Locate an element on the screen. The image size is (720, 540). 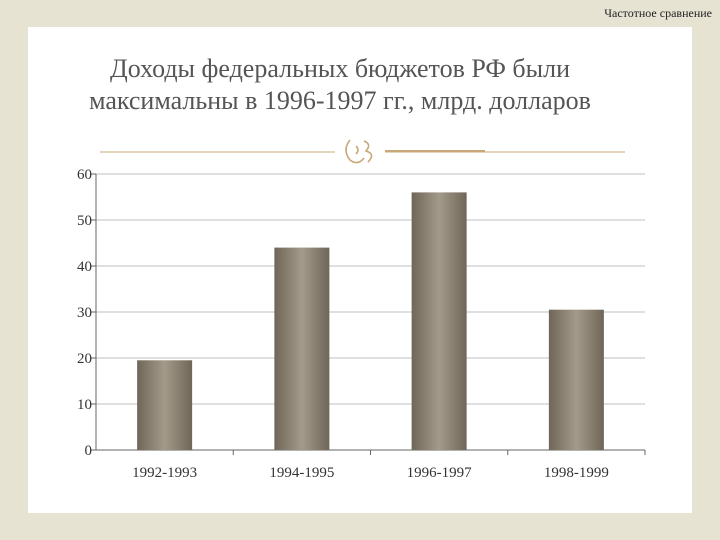
x-tick-label: 1994-1995 is located at coordinates (301, 473).